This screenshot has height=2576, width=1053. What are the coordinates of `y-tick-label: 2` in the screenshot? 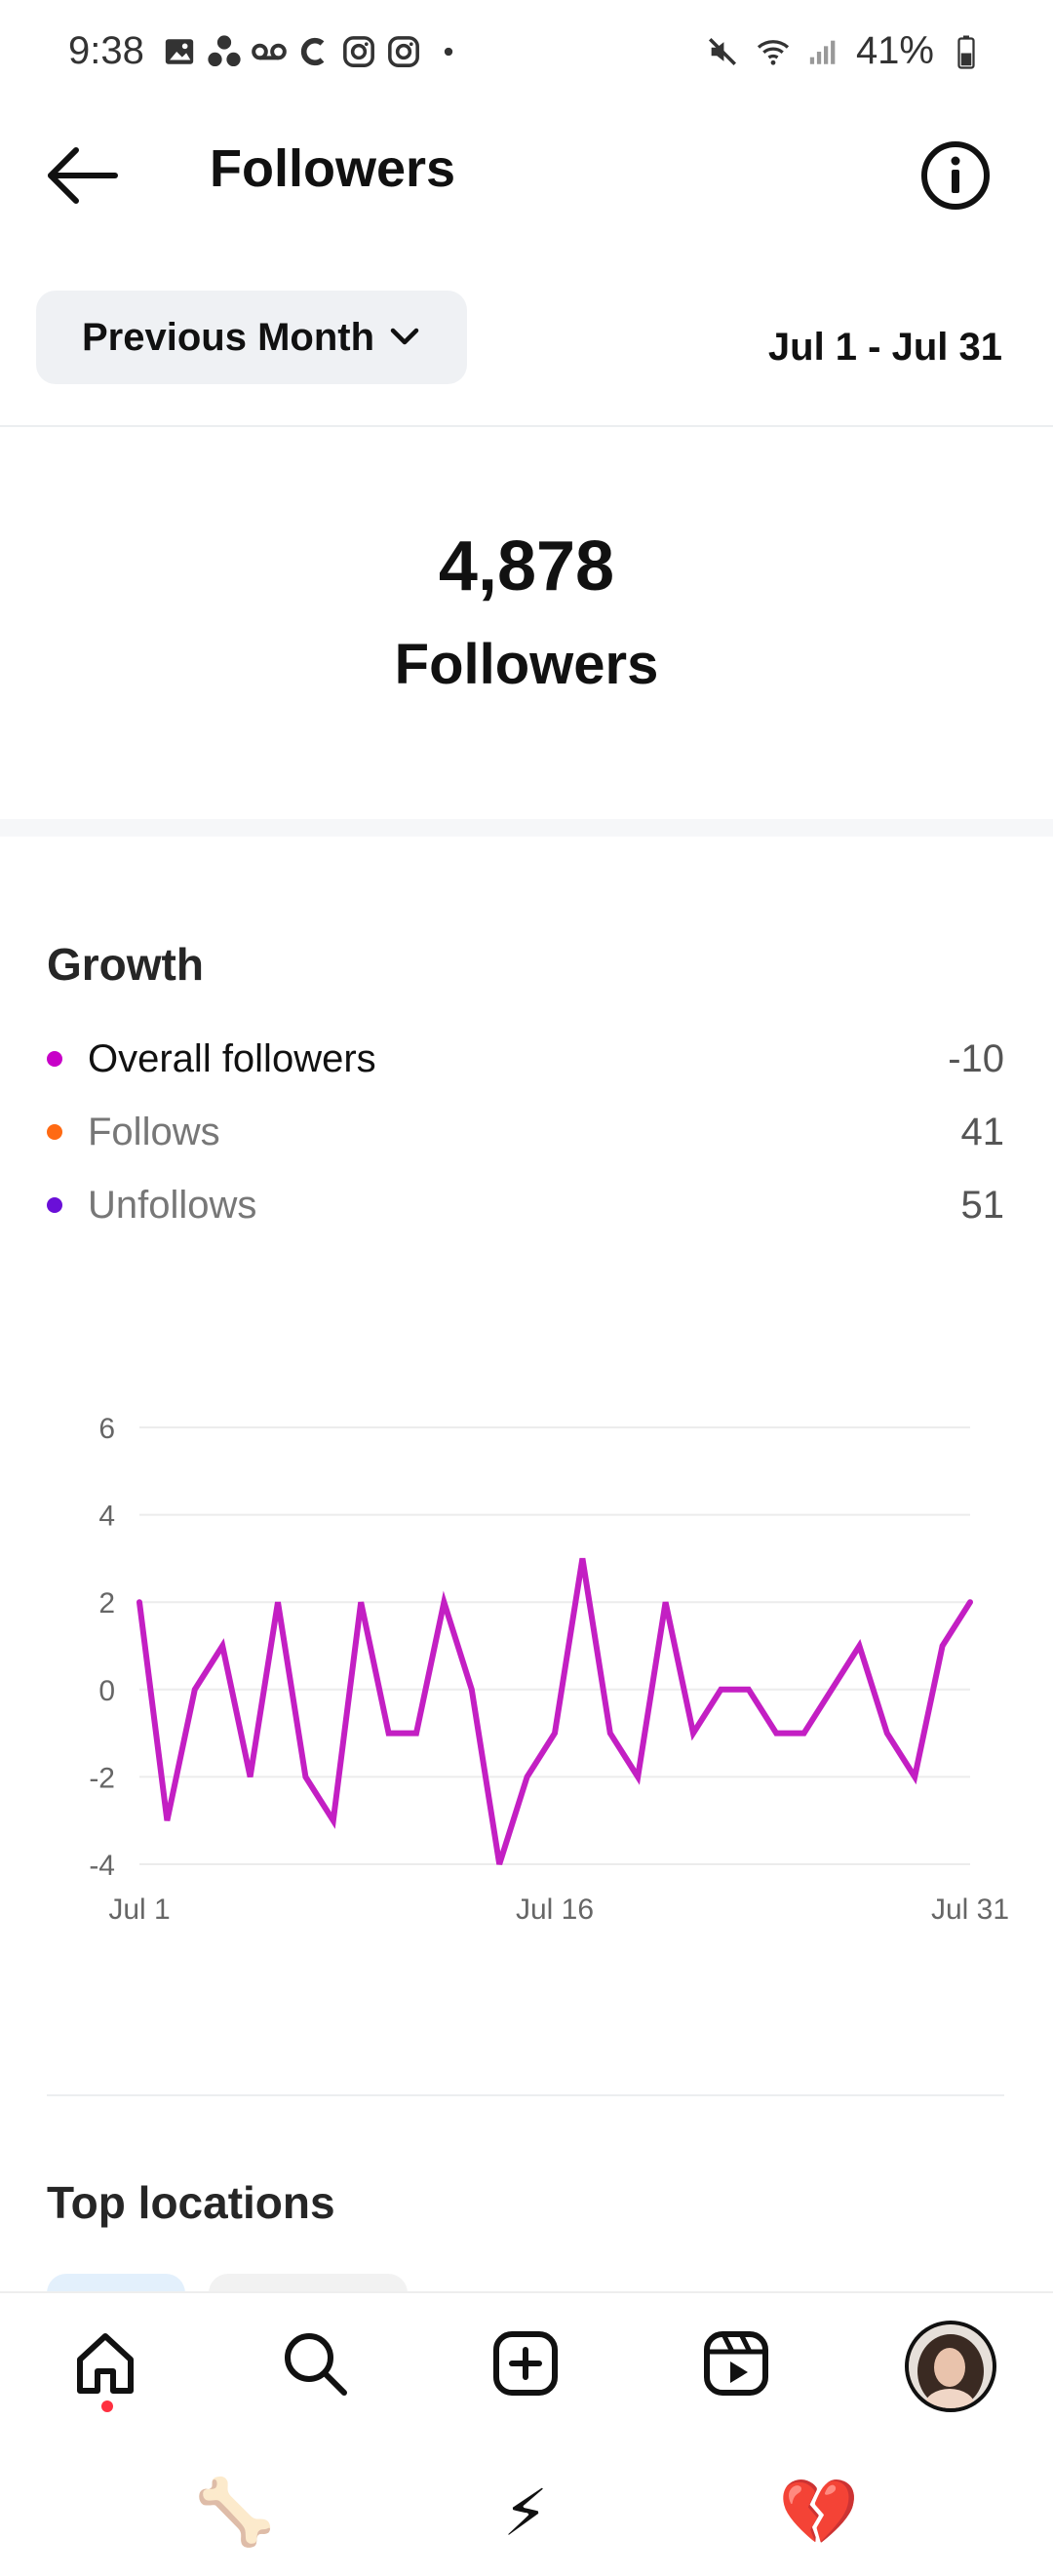 It's located at (106, 1603).